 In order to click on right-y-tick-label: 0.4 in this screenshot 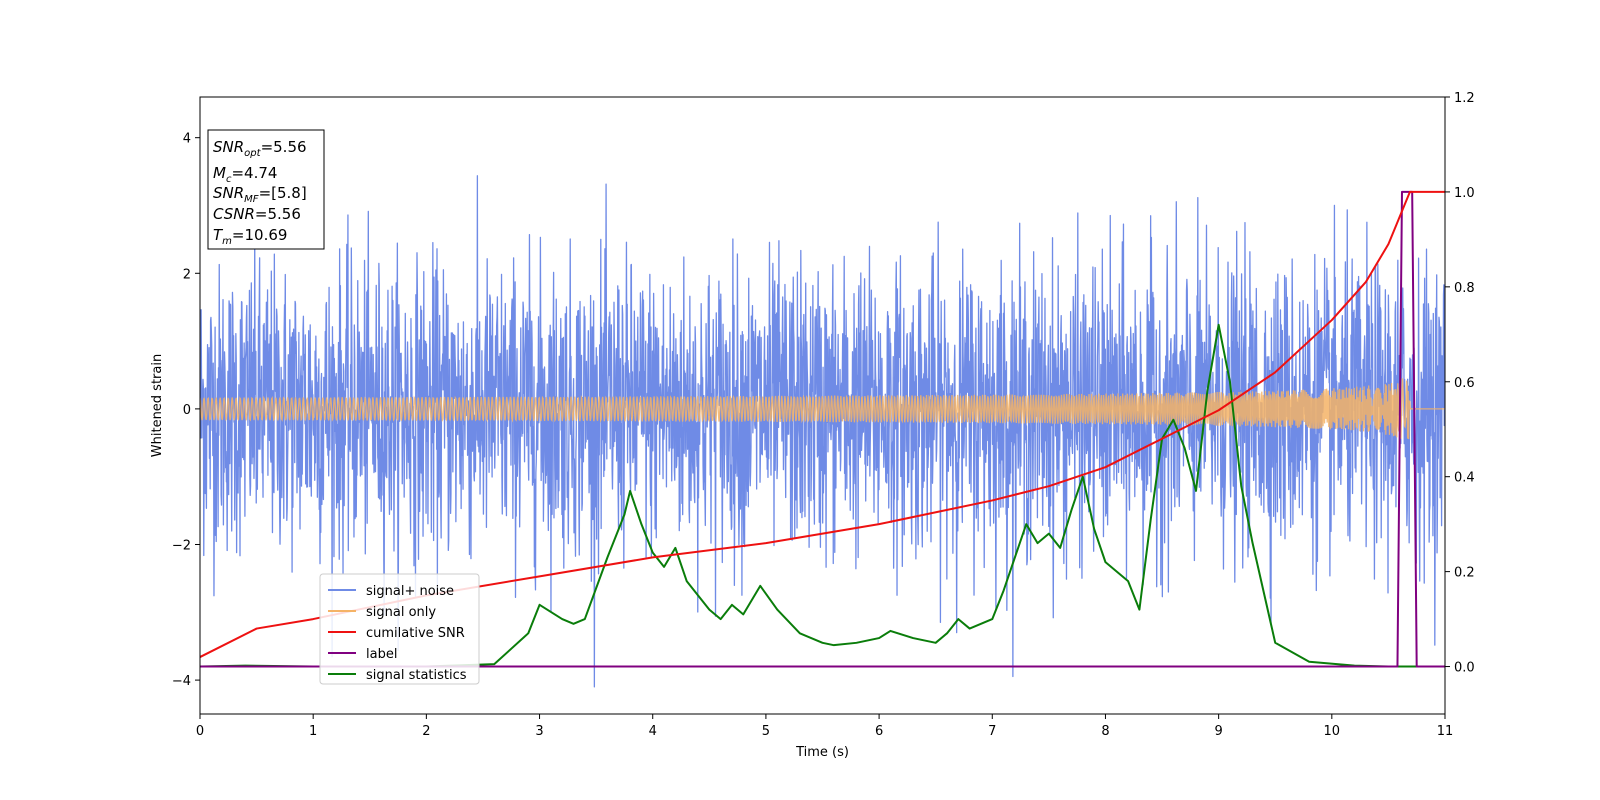, I will do `click(1464, 478)`.